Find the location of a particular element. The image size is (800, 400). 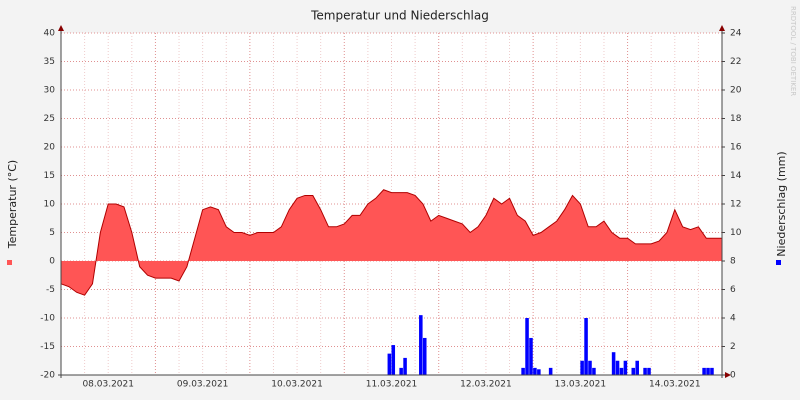

y-tick-label: 10 is located at coordinates (50, 205).